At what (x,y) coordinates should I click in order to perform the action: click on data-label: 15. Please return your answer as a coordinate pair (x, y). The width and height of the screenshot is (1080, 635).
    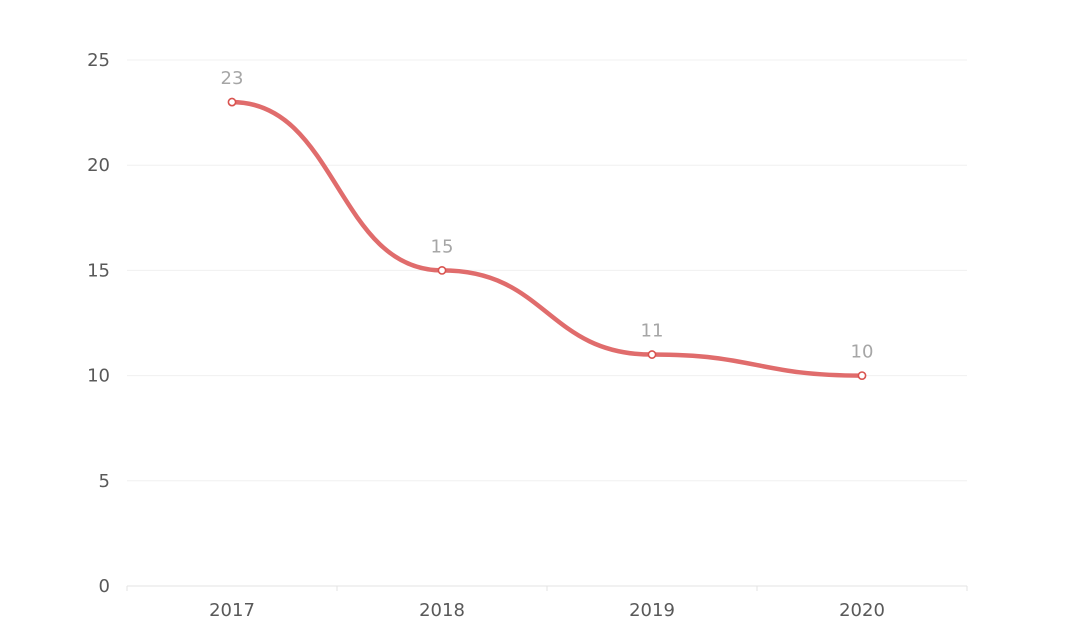
    Looking at the image, I should click on (442, 246).